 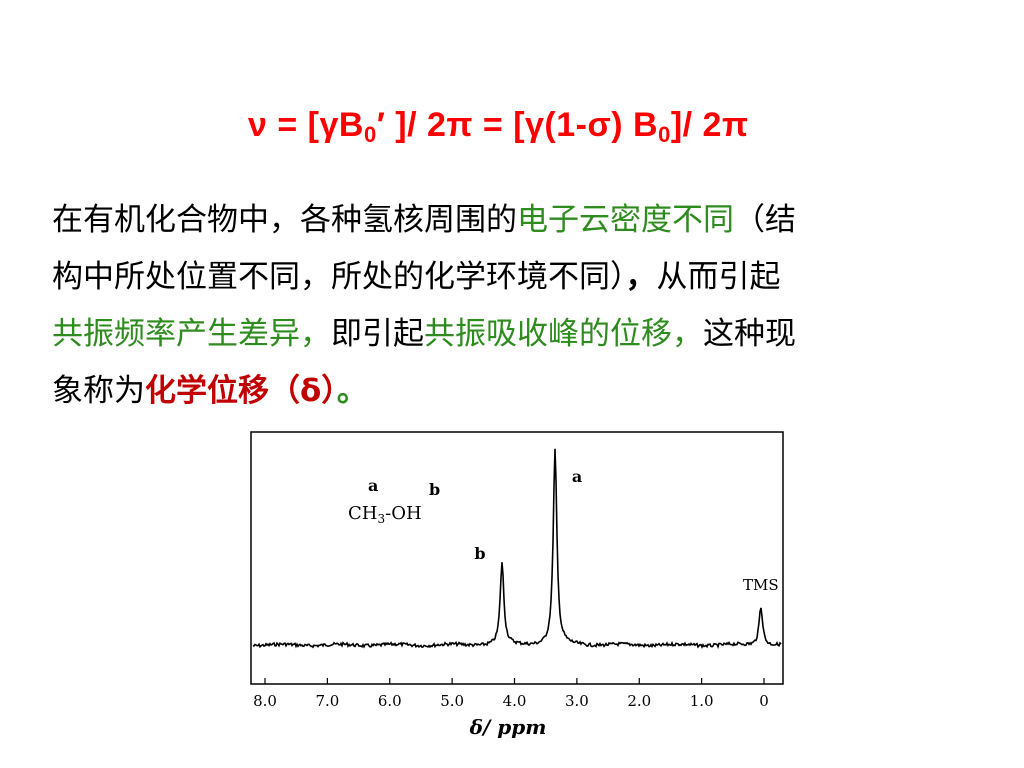 What do you see at coordinates (625, 220) in the screenshot?
I see `line1-highlight: 电子云密度不同` at bounding box center [625, 220].